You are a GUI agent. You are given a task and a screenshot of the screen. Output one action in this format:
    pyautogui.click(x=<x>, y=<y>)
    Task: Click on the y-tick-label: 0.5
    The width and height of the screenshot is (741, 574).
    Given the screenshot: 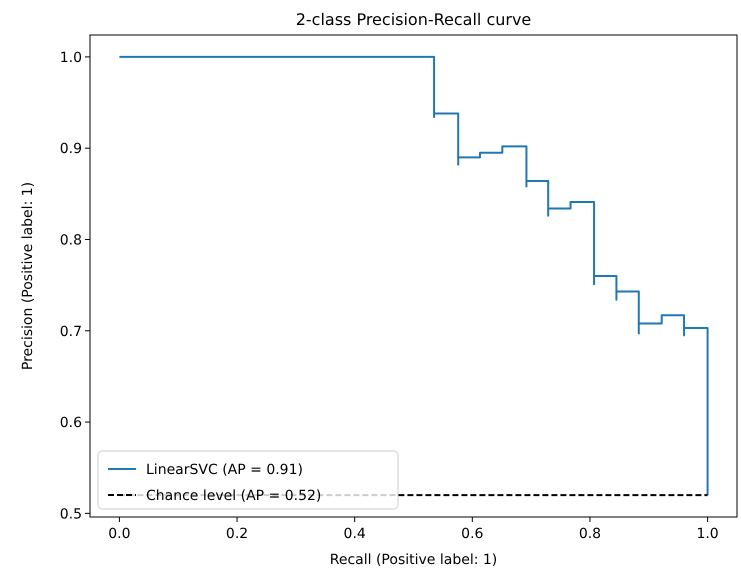 What is the action you would take?
    pyautogui.click(x=71, y=514)
    